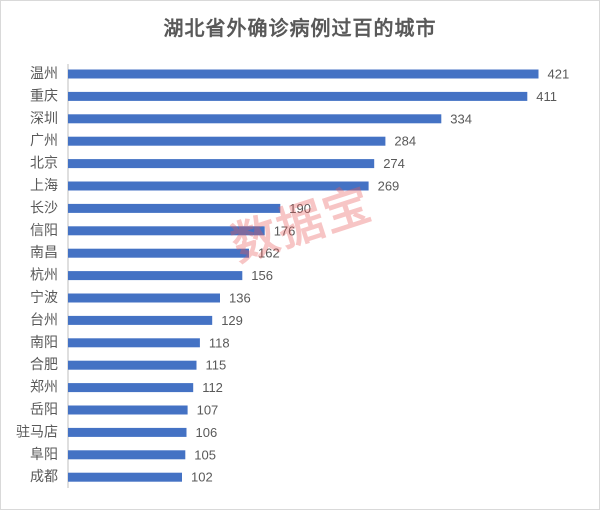 Image resolution: width=600 pixels, height=510 pixels. What do you see at coordinates (394, 163) in the screenshot?
I see `value-label: 274` at bounding box center [394, 163].